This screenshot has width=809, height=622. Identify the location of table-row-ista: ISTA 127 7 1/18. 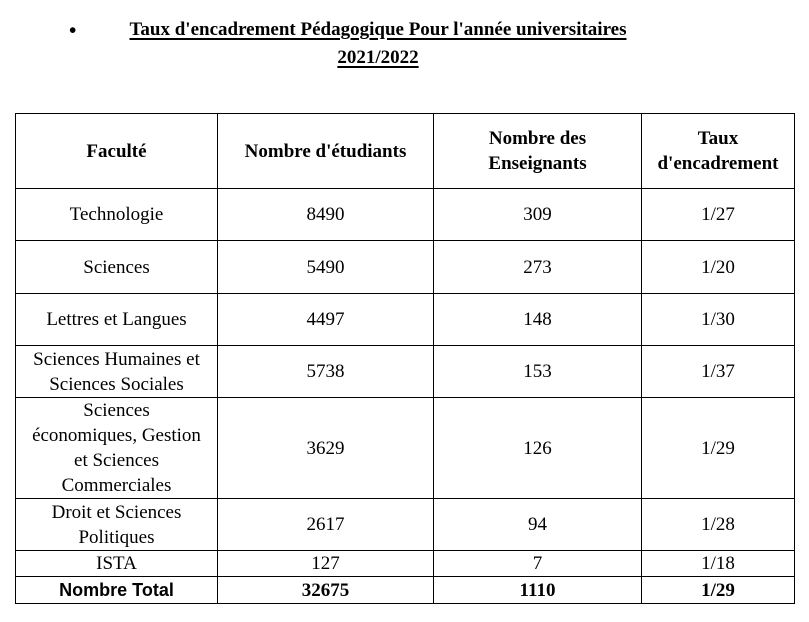
(405, 563).